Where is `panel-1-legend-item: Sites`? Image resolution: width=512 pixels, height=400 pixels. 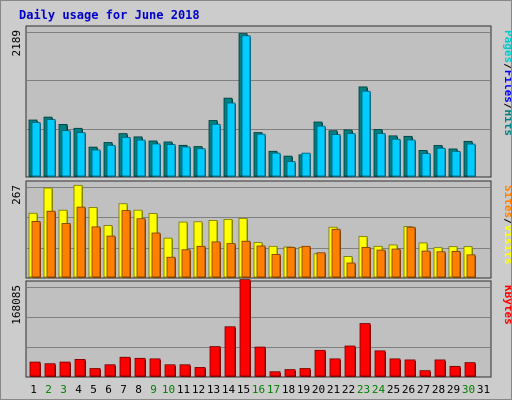
panel-1-legend-item: Sites is located at coordinates (506, 201).